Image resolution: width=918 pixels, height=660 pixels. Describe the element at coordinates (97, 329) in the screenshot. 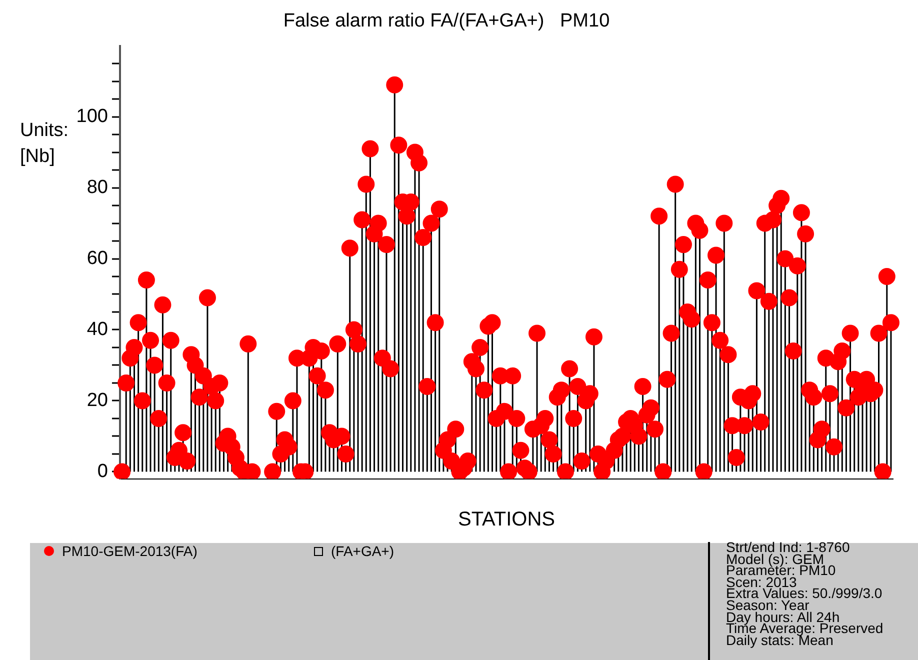

I see `y-tick-label: 40` at that location.